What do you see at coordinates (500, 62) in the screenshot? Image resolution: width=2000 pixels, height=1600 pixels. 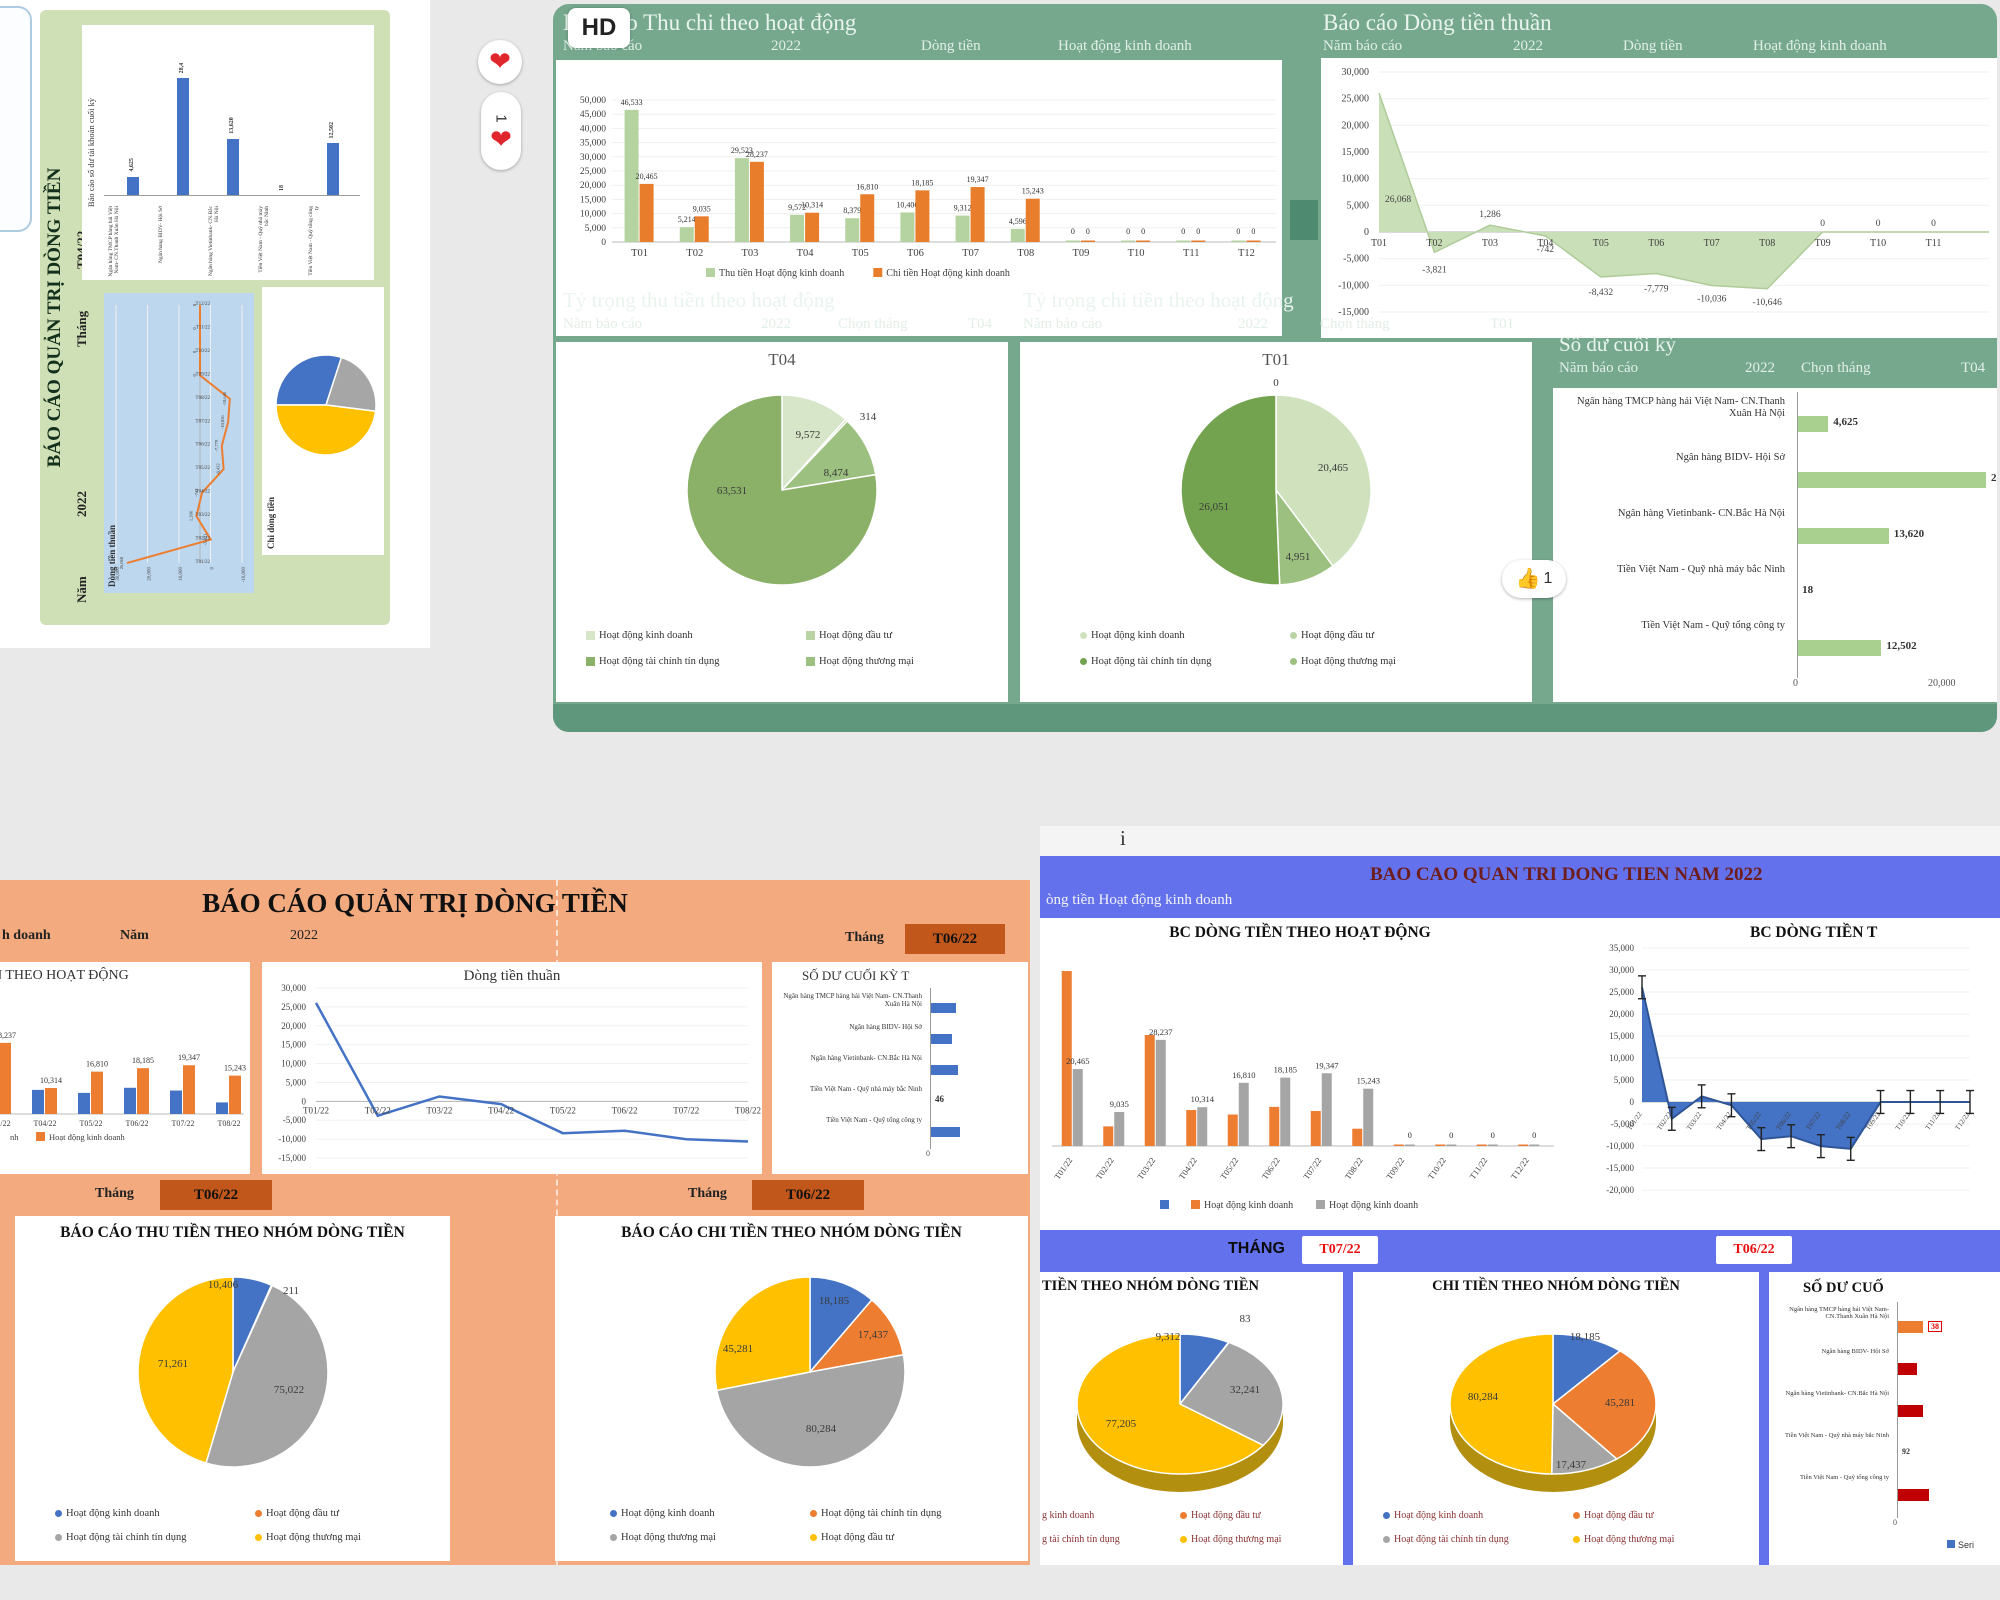 I see `heart-reaction-chip: ❤` at bounding box center [500, 62].